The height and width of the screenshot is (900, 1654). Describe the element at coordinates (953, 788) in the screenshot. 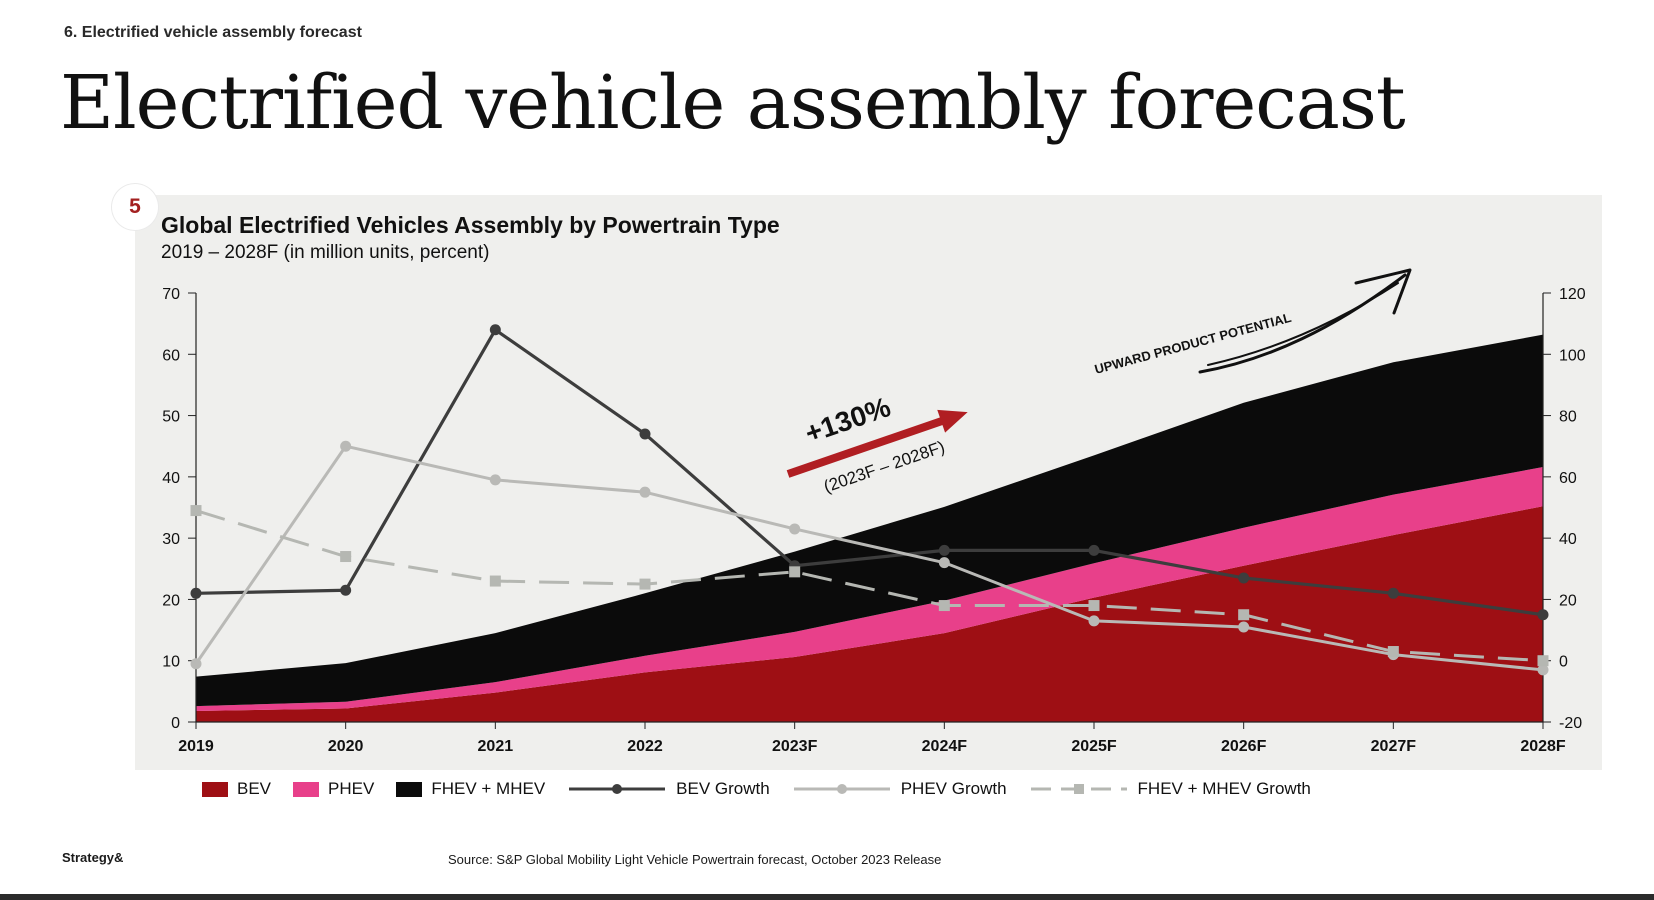

I see `legend-label-phev-growth: PHEV Growth` at that location.